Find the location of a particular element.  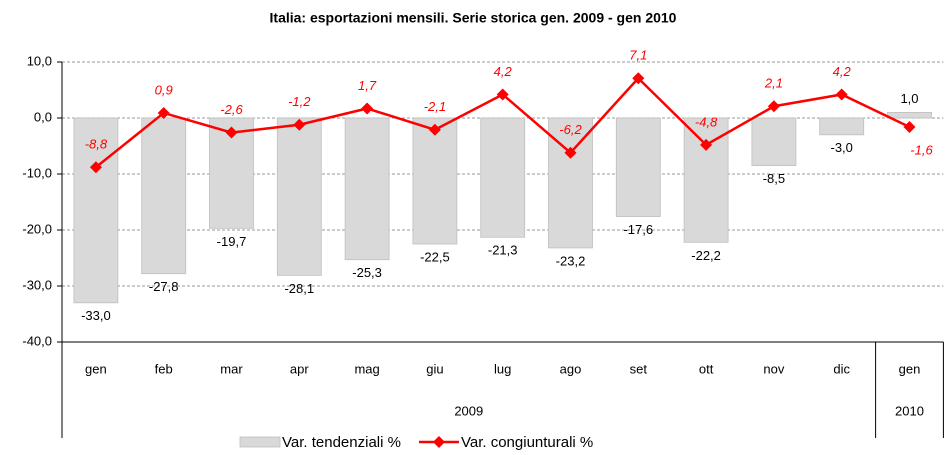

line-value-label: 2,1 is located at coordinates (773, 83).